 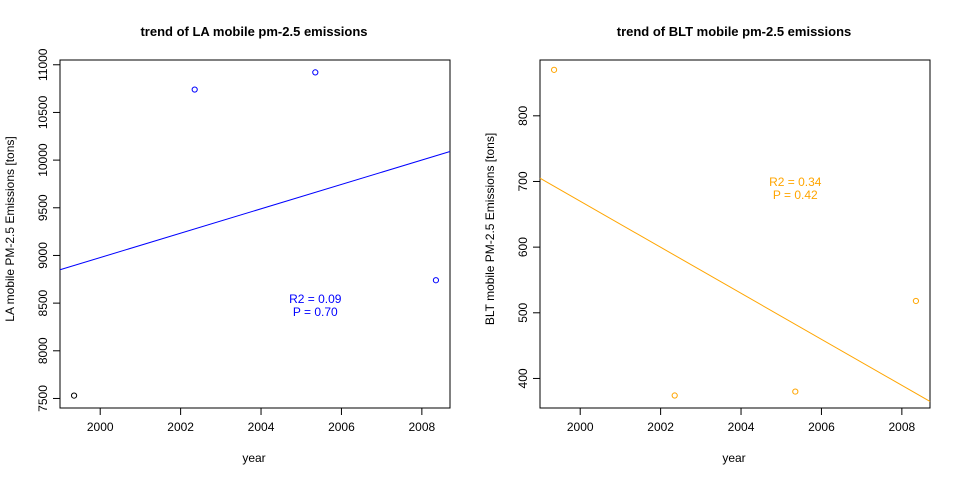 What do you see at coordinates (523, 247) in the screenshot?
I see `y-tick-label: 600` at bounding box center [523, 247].